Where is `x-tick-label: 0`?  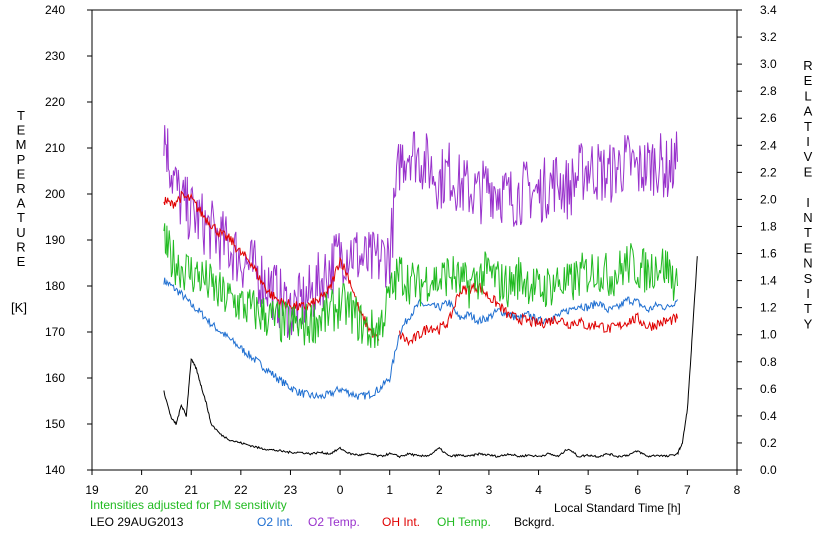
x-tick-label: 0 is located at coordinates (340, 490).